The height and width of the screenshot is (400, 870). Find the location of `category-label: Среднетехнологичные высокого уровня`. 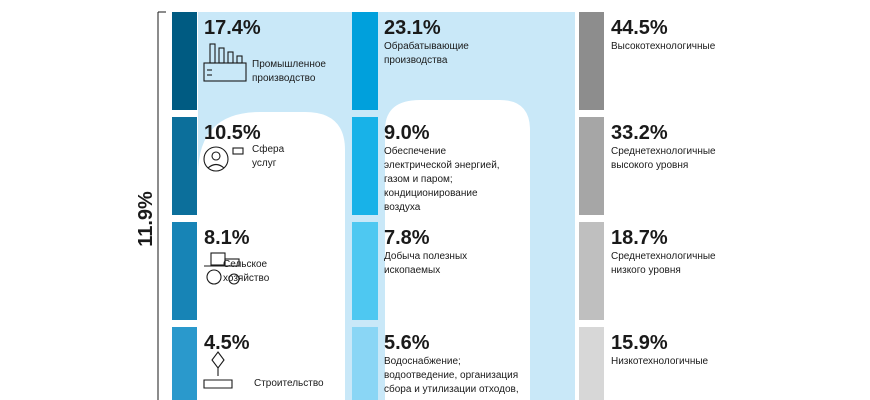

category-label: Среднетехнологичные высокого уровня is located at coordinates (663, 158).